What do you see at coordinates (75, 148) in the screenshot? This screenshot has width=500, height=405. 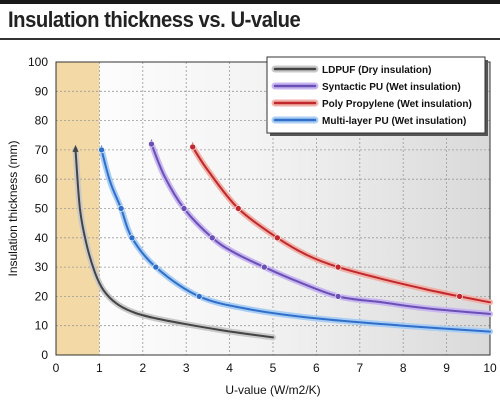 I see `series-start-marker` at bounding box center [75, 148].